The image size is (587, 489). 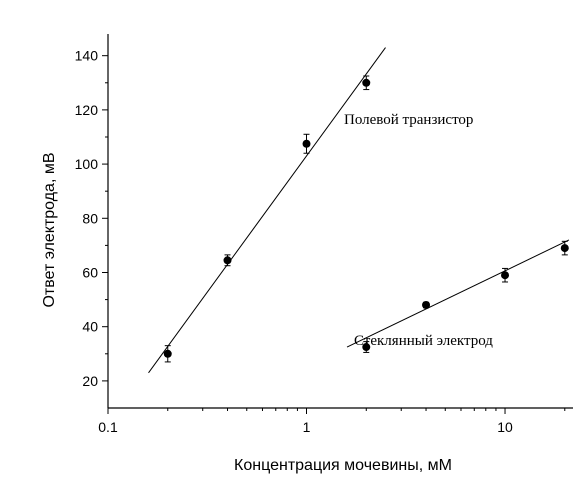 What do you see at coordinates (307, 427) in the screenshot?
I see `x-tick-label: 1` at bounding box center [307, 427].